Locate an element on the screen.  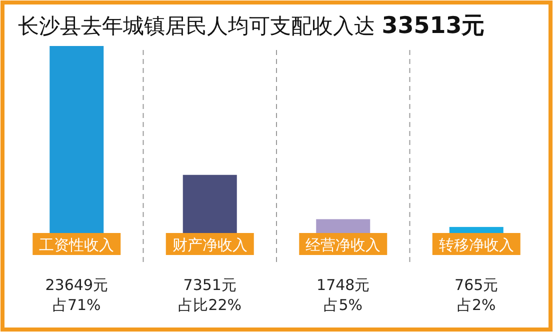
x-tick-label: 工资性收入 is located at coordinates (76, 245).